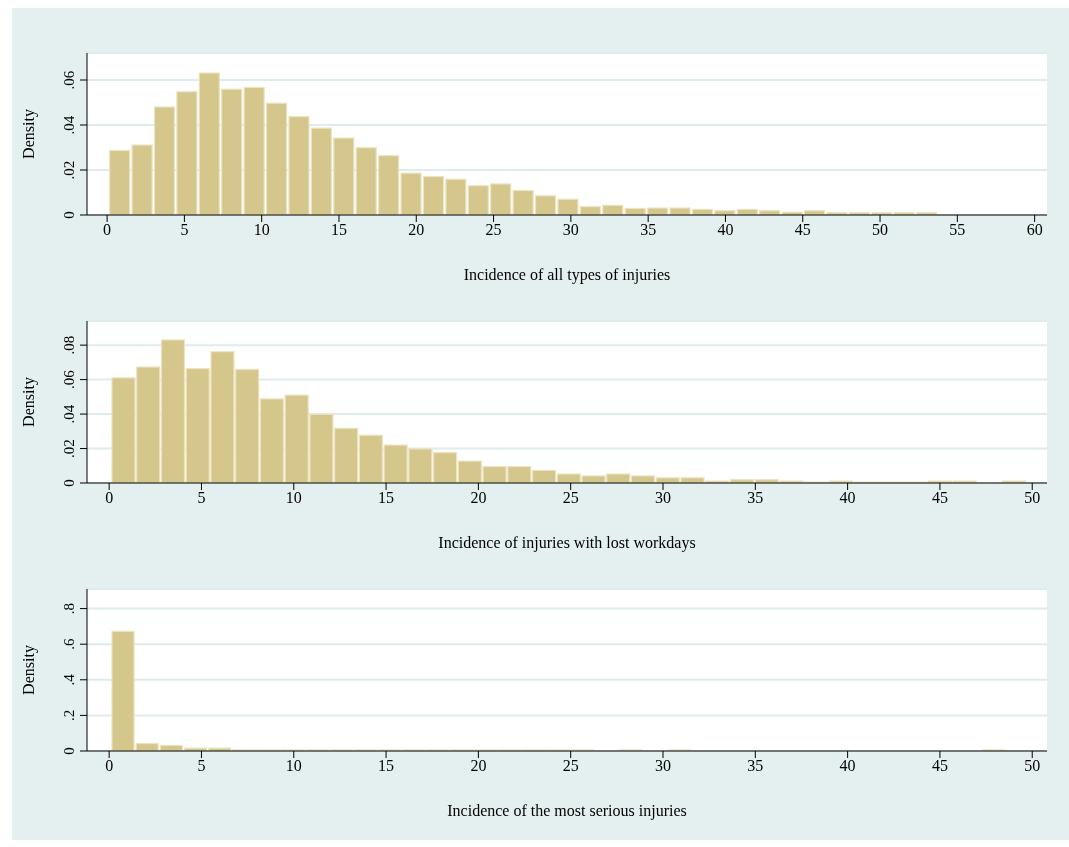  I want to click on x-axis-title: Incidence of the most serious injuries, so click(567, 811).